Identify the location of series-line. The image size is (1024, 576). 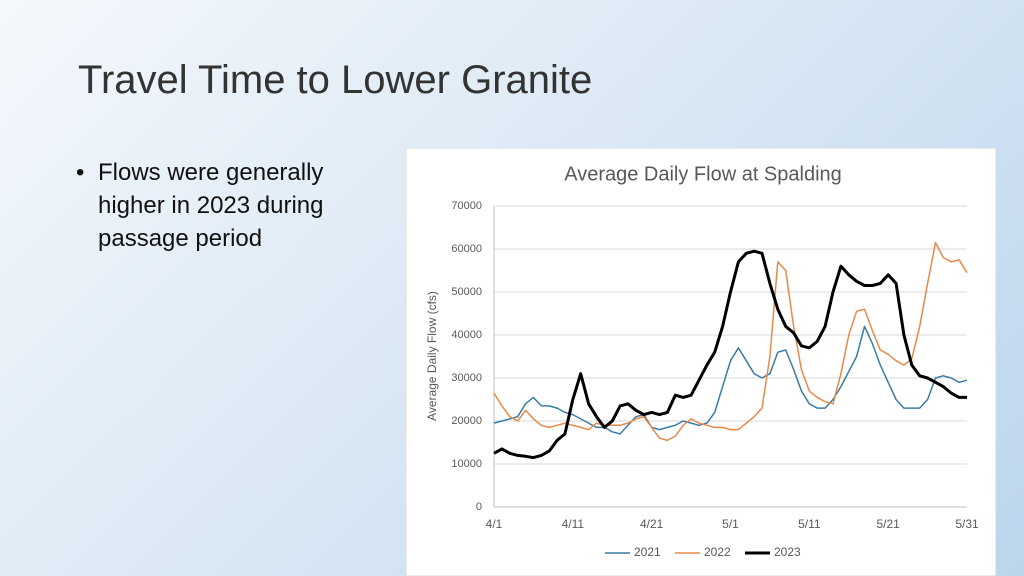
(730, 380).